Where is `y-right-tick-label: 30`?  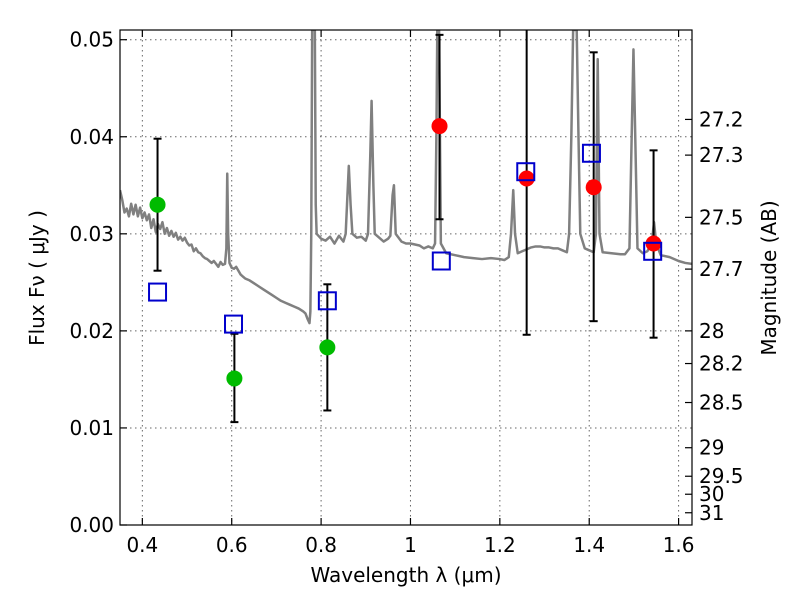 y-right-tick-label: 30 is located at coordinates (711, 494).